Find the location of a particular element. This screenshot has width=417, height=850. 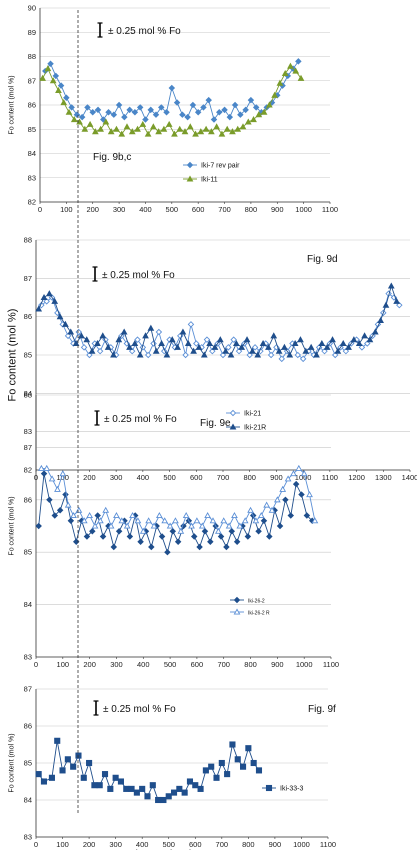

x-tick-label: 1200 is located at coordinates (356, 477).